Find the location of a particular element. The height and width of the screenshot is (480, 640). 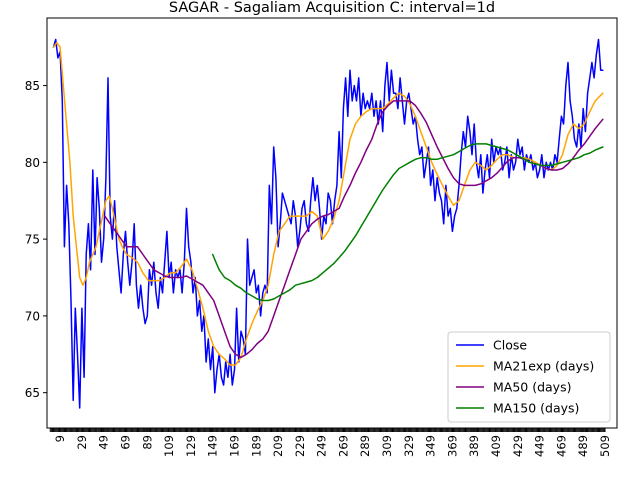

x-tick-label: 509 is located at coordinates (605, 446).